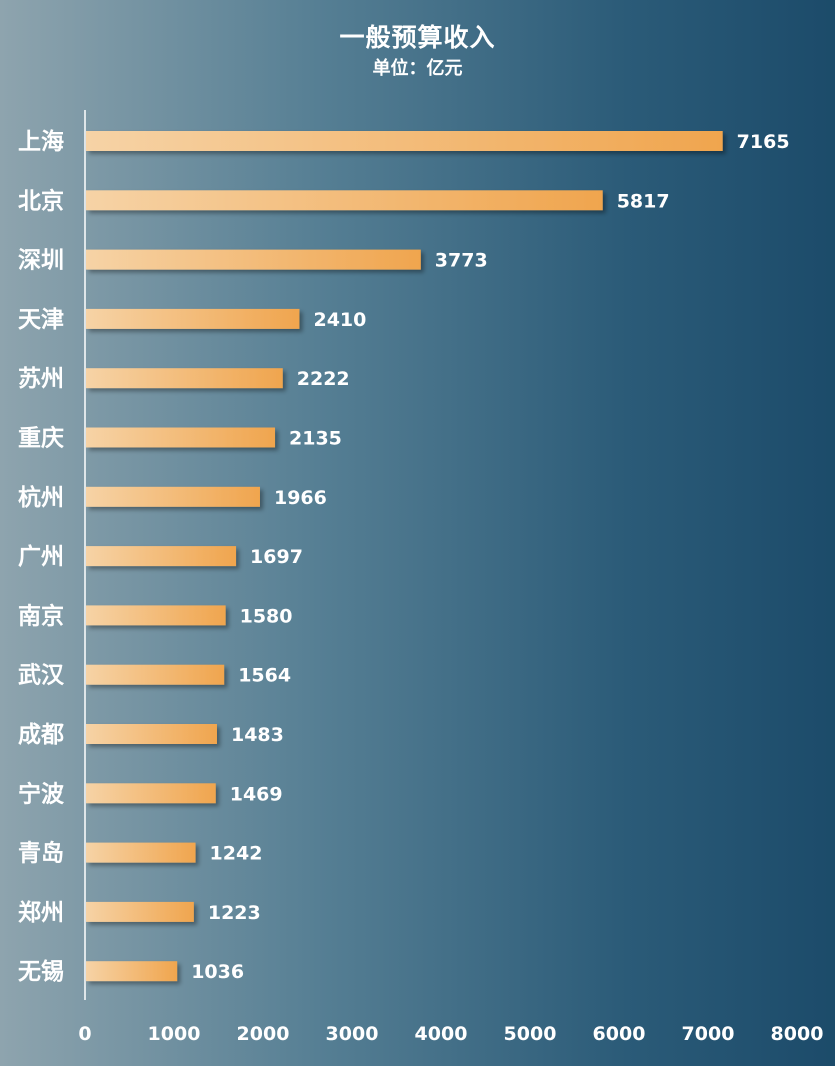 This screenshot has width=835, height=1066. What do you see at coordinates (417, 68) in the screenshot?
I see `chart-subtitle: 单位：亿元` at bounding box center [417, 68].